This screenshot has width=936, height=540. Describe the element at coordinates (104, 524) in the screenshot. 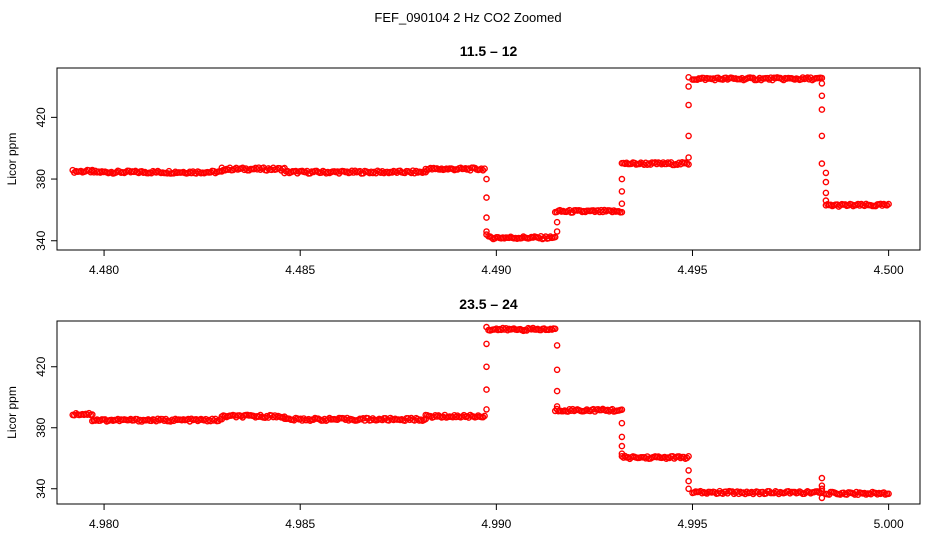

I see `x-tick-label: 4.980` at that location.